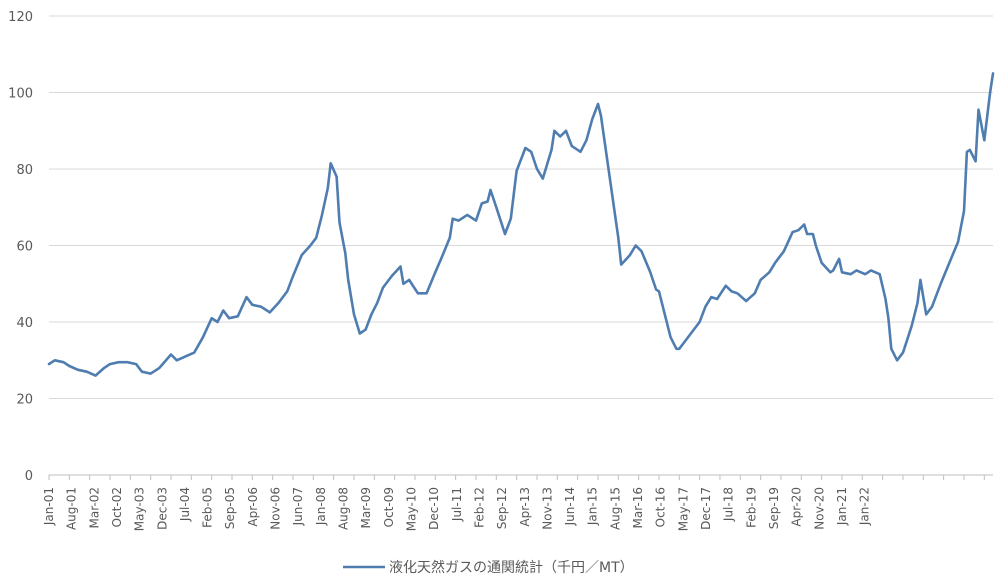 This screenshot has height=588, width=1006. I want to click on x-tick-label: Aug-08, so click(344, 508).